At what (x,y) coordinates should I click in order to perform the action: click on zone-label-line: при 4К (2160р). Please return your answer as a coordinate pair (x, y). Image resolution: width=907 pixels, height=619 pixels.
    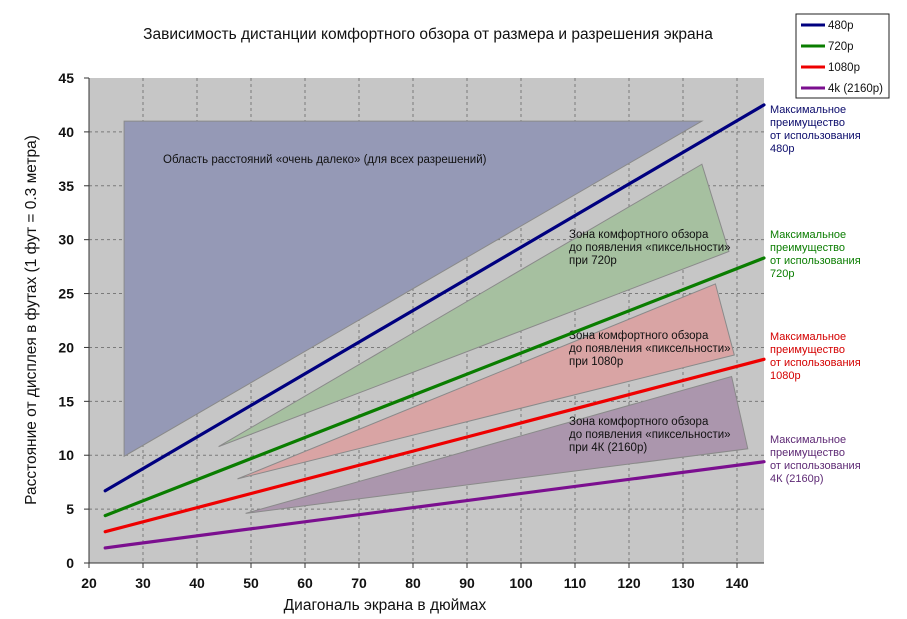
    Looking at the image, I should click on (608, 448).